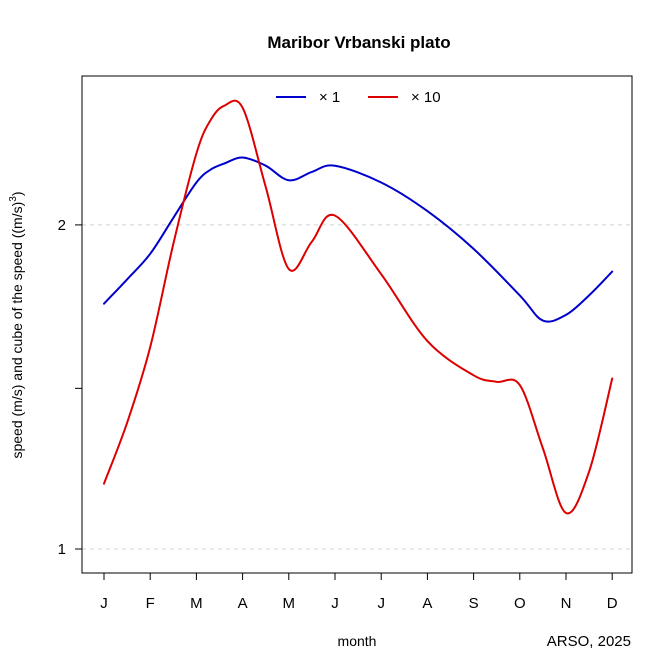 Image resolution: width=672 pixels, height=671 pixels. What do you see at coordinates (520, 603) in the screenshot?
I see `x-tick-label: O` at bounding box center [520, 603].